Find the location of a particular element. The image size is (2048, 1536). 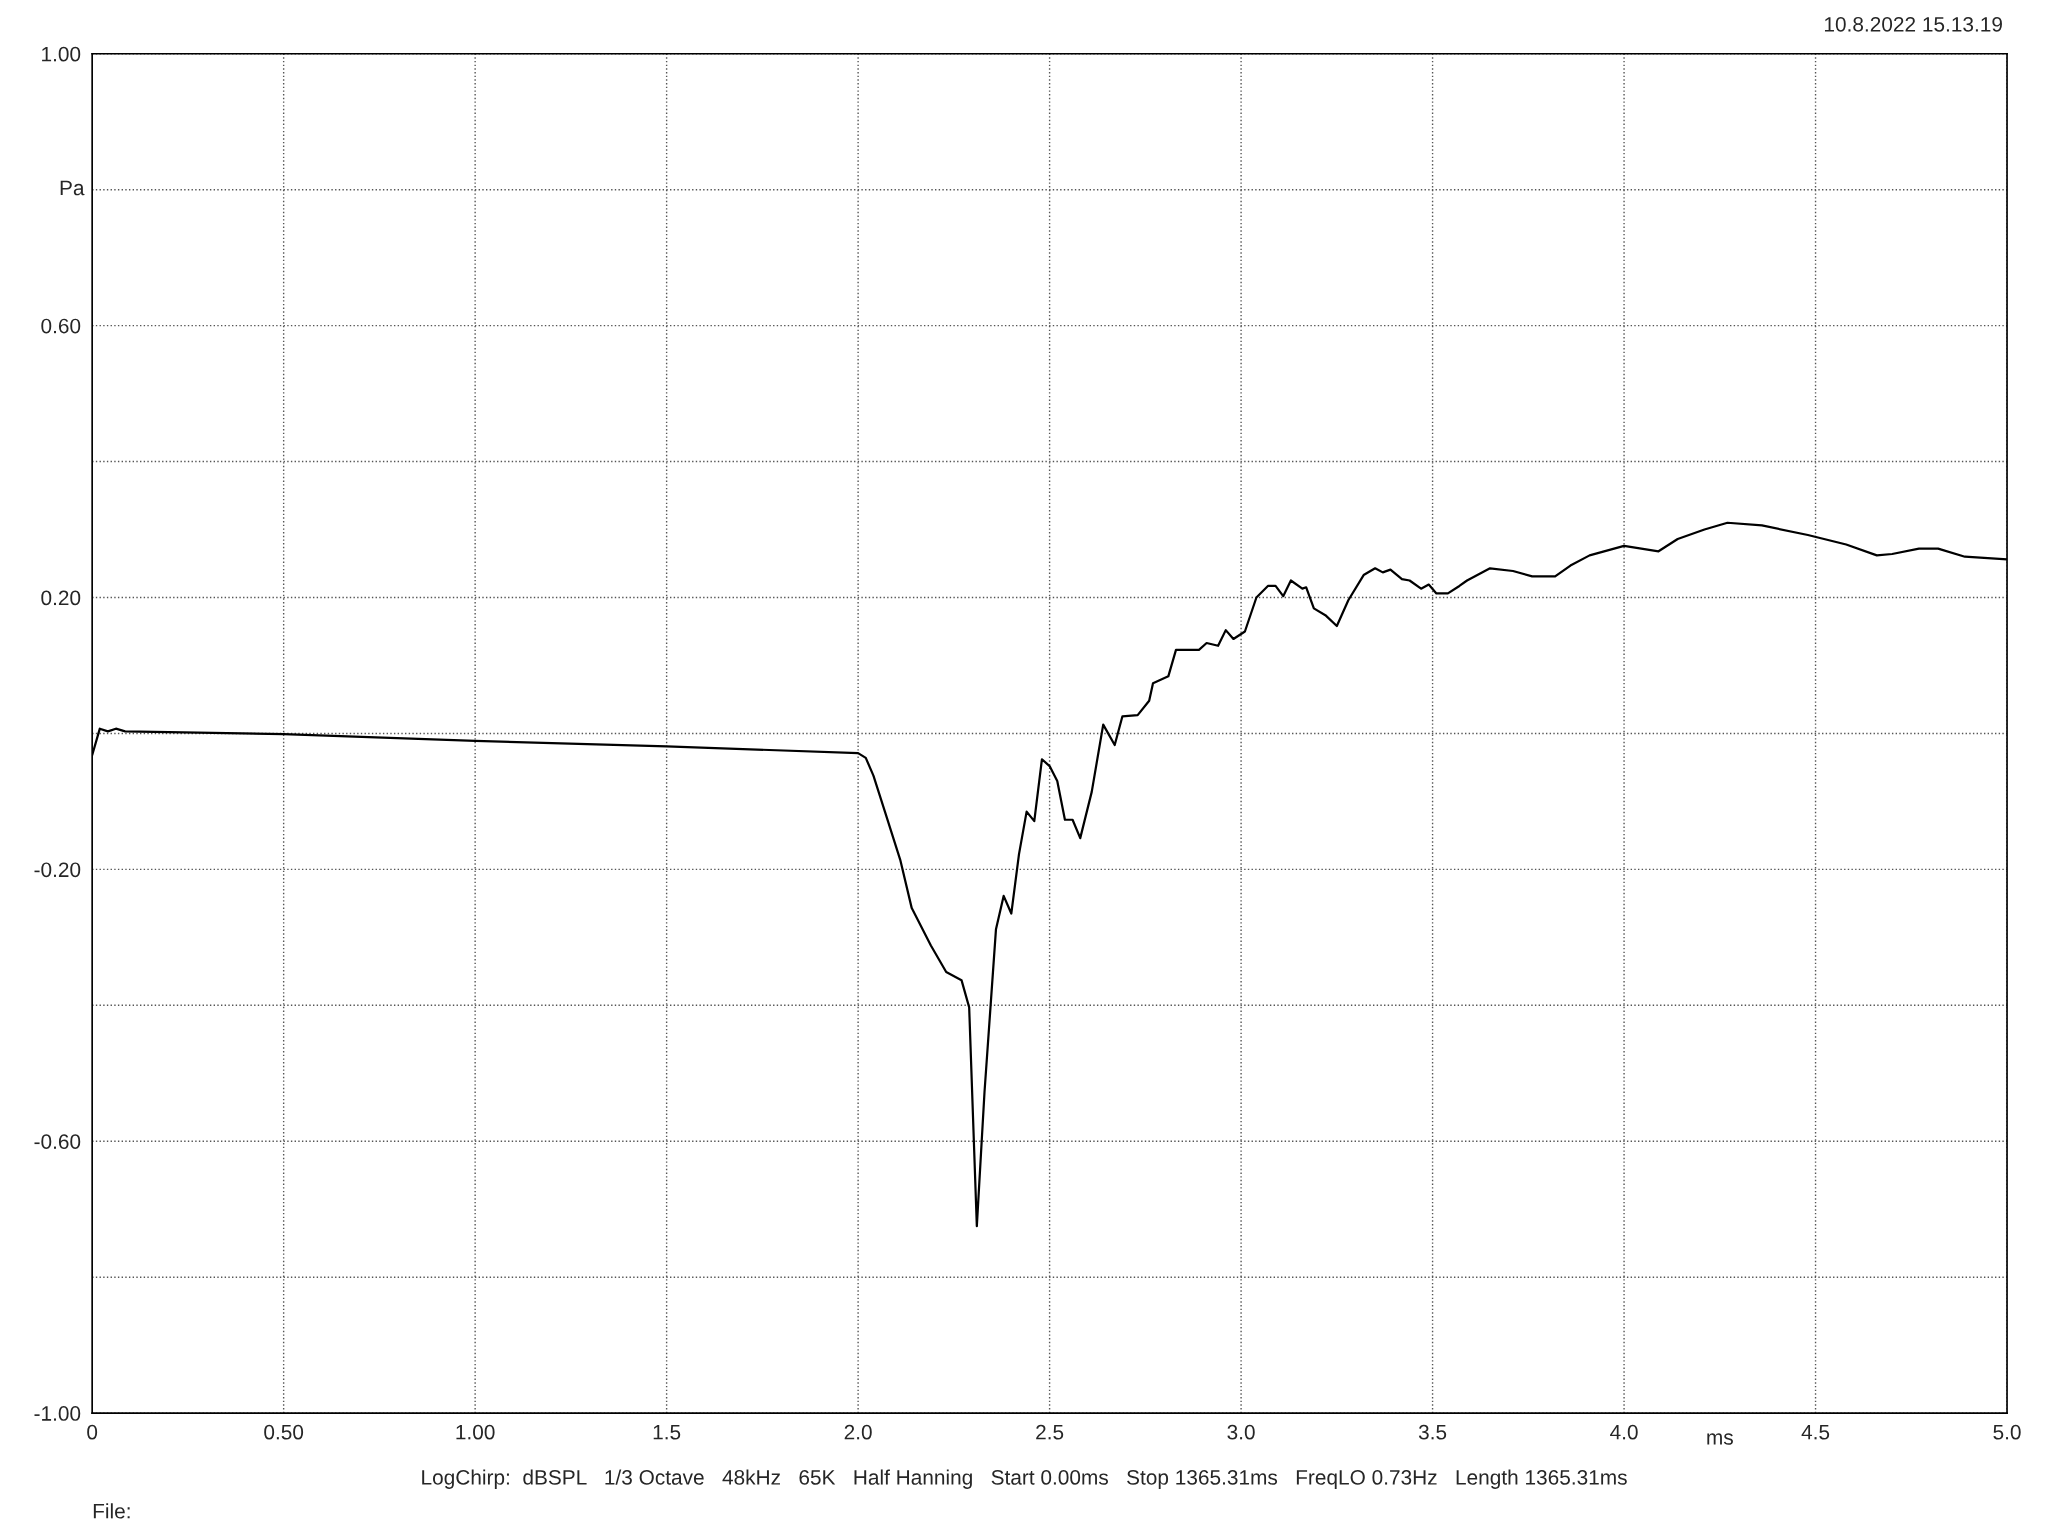

x-tick-label: 1.5 is located at coordinates (667, 1432).